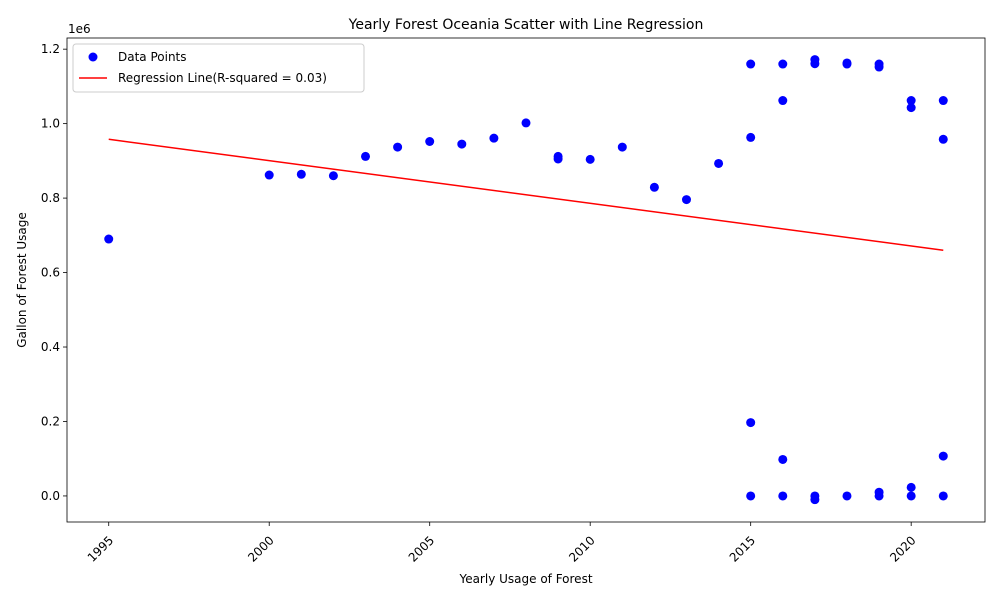  I want to click on y-axis-label: Gallon of Forest Usage, so click(22, 280).